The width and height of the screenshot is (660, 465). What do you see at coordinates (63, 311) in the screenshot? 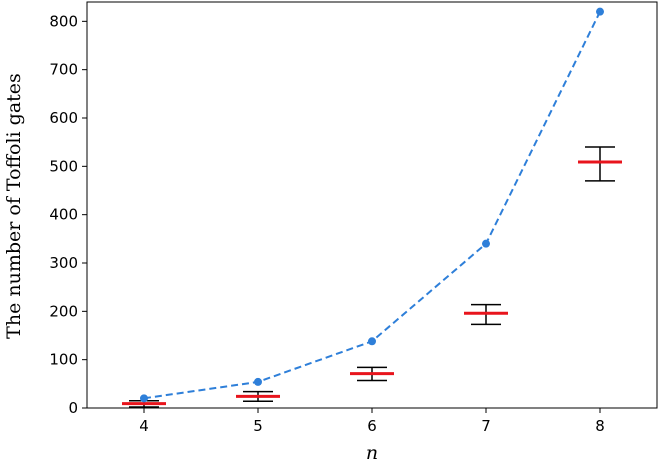
I see `y-tick-label: 200` at bounding box center [63, 311].